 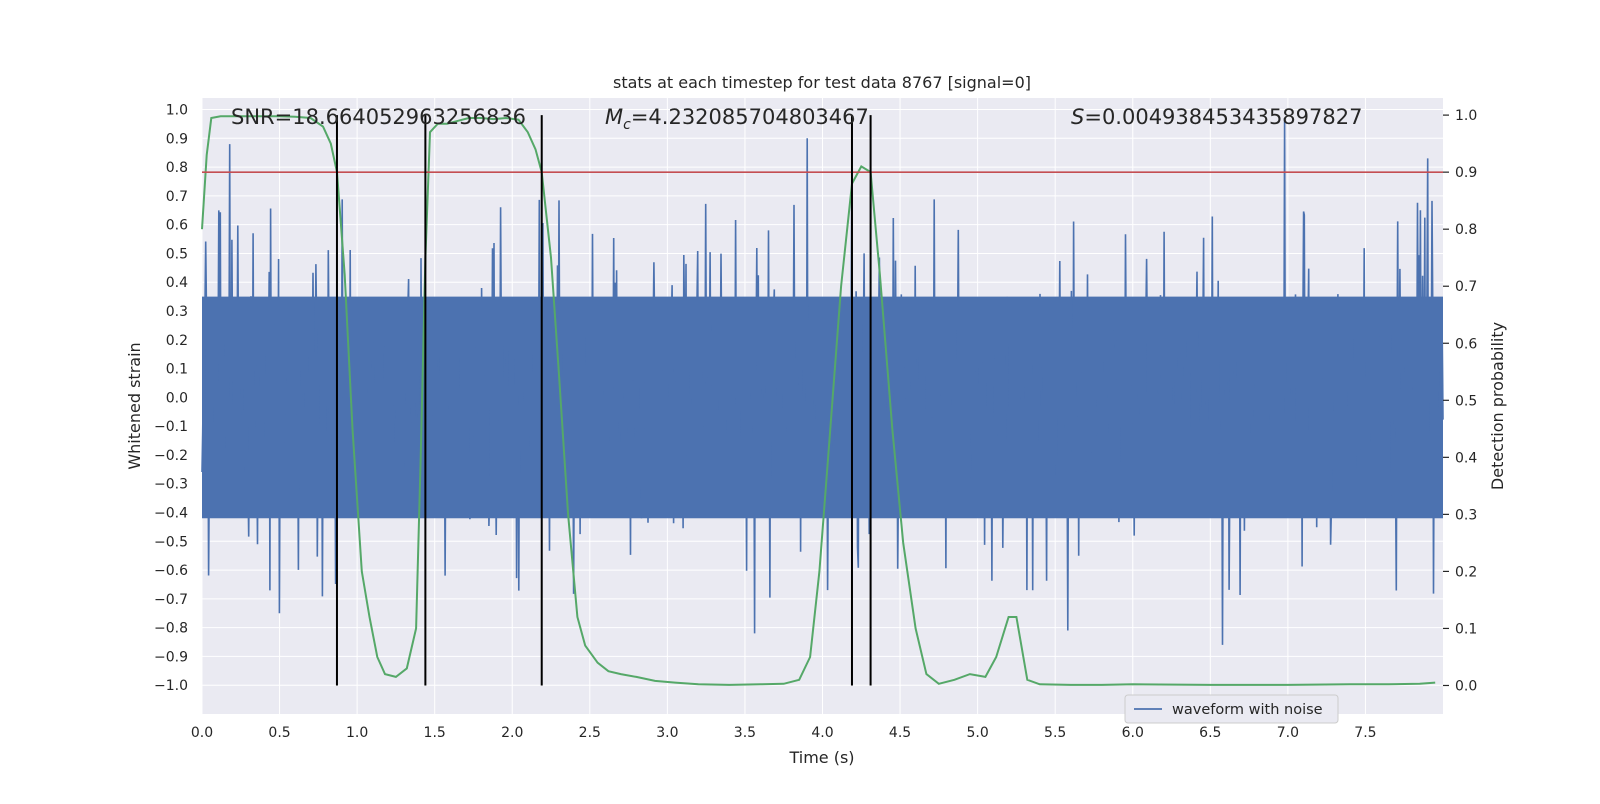 What do you see at coordinates (1365, 733) in the screenshot?
I see `x-tick-label: 7.5` at bounding box center [1365, 733].